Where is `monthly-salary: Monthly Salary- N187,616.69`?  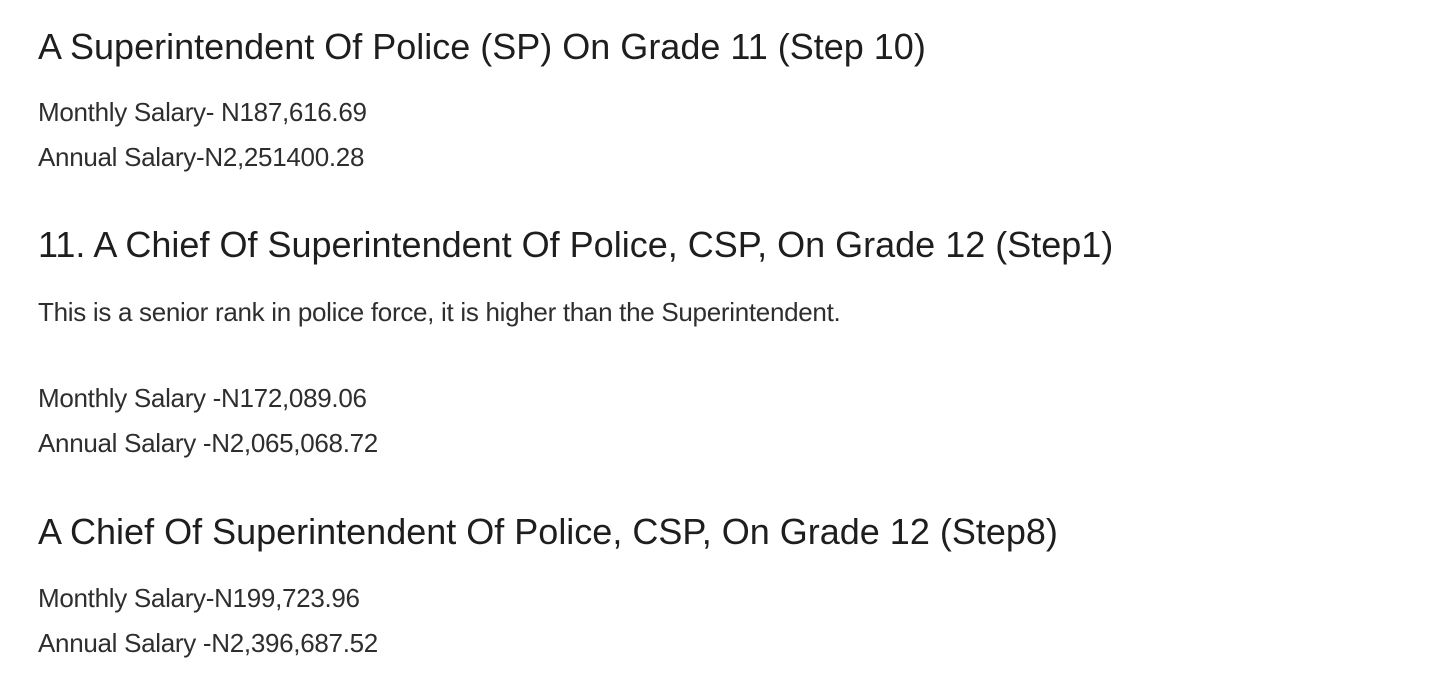
monthly-salary: Monthly Salary- N187,616.69 is located at coordinates (202, 112).